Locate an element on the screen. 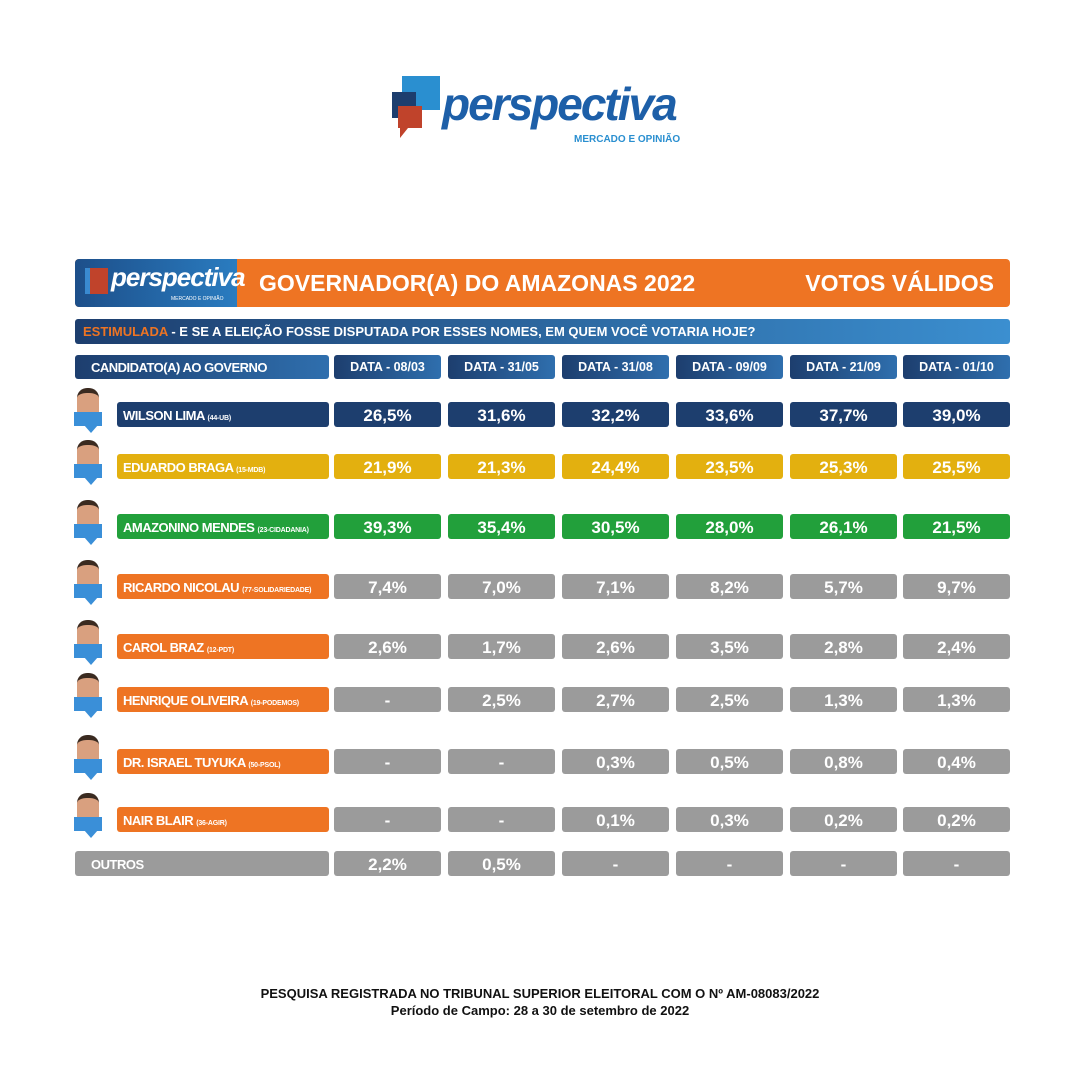  value-cell: 33,6% is located at coordinates (729, 414).